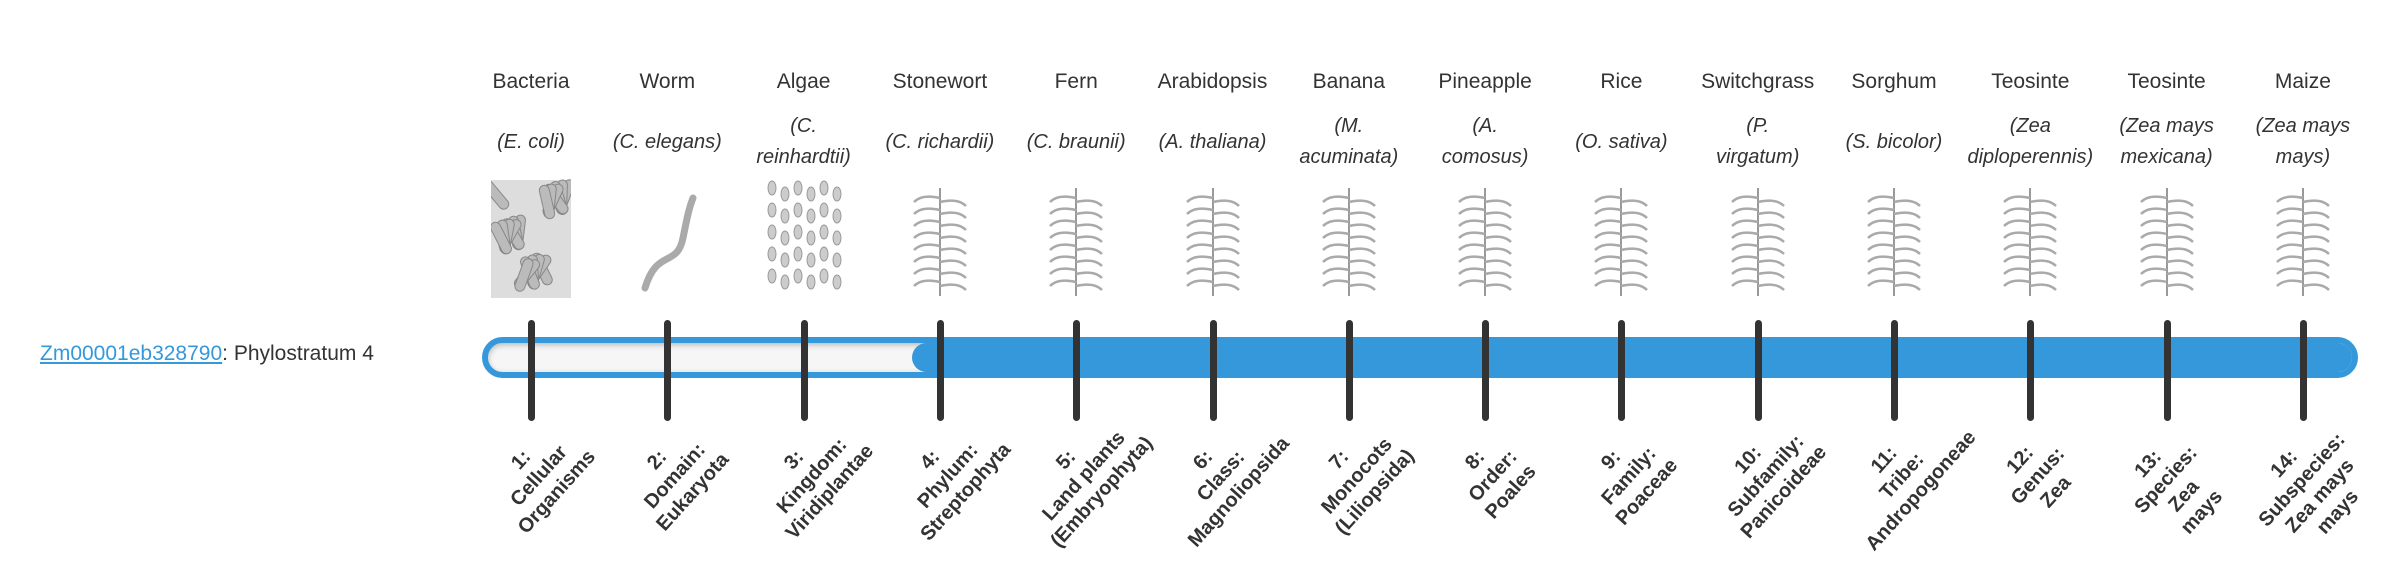  What do you see at coordinates (1485, 126) in the screenshot?
I see `scientific-name-line: (A.` at bounding box center [1485, 126].